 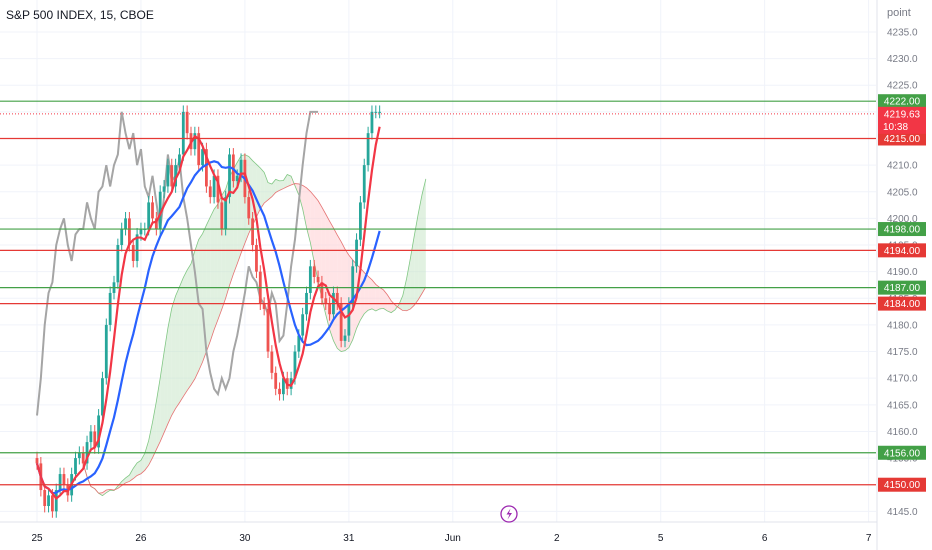 I want to click on lightning-icon, so click(x=509, y=514).